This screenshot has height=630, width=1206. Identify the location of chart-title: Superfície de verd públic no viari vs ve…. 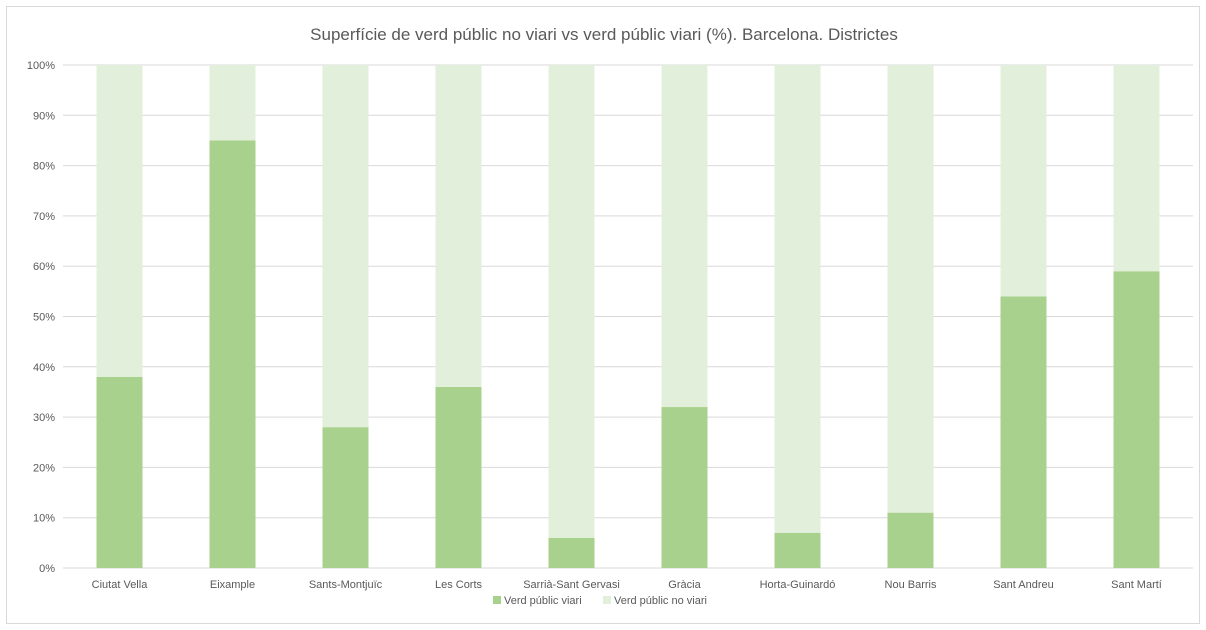
(604, 34).